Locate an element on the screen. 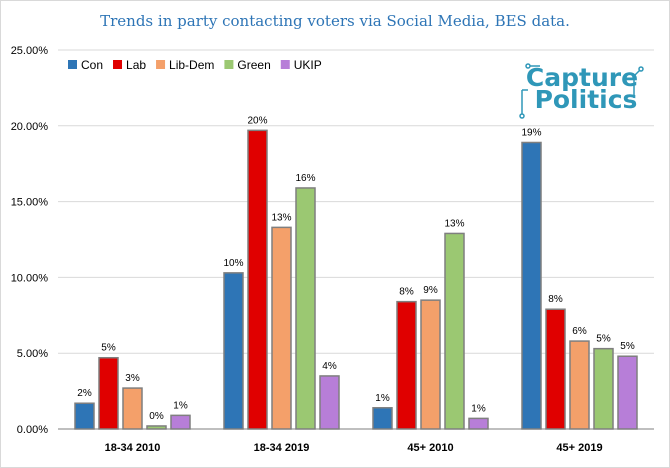 This screenshot has height=468, width=670. legend-item-ukip: UKIP is located at coordinates (301, 65).